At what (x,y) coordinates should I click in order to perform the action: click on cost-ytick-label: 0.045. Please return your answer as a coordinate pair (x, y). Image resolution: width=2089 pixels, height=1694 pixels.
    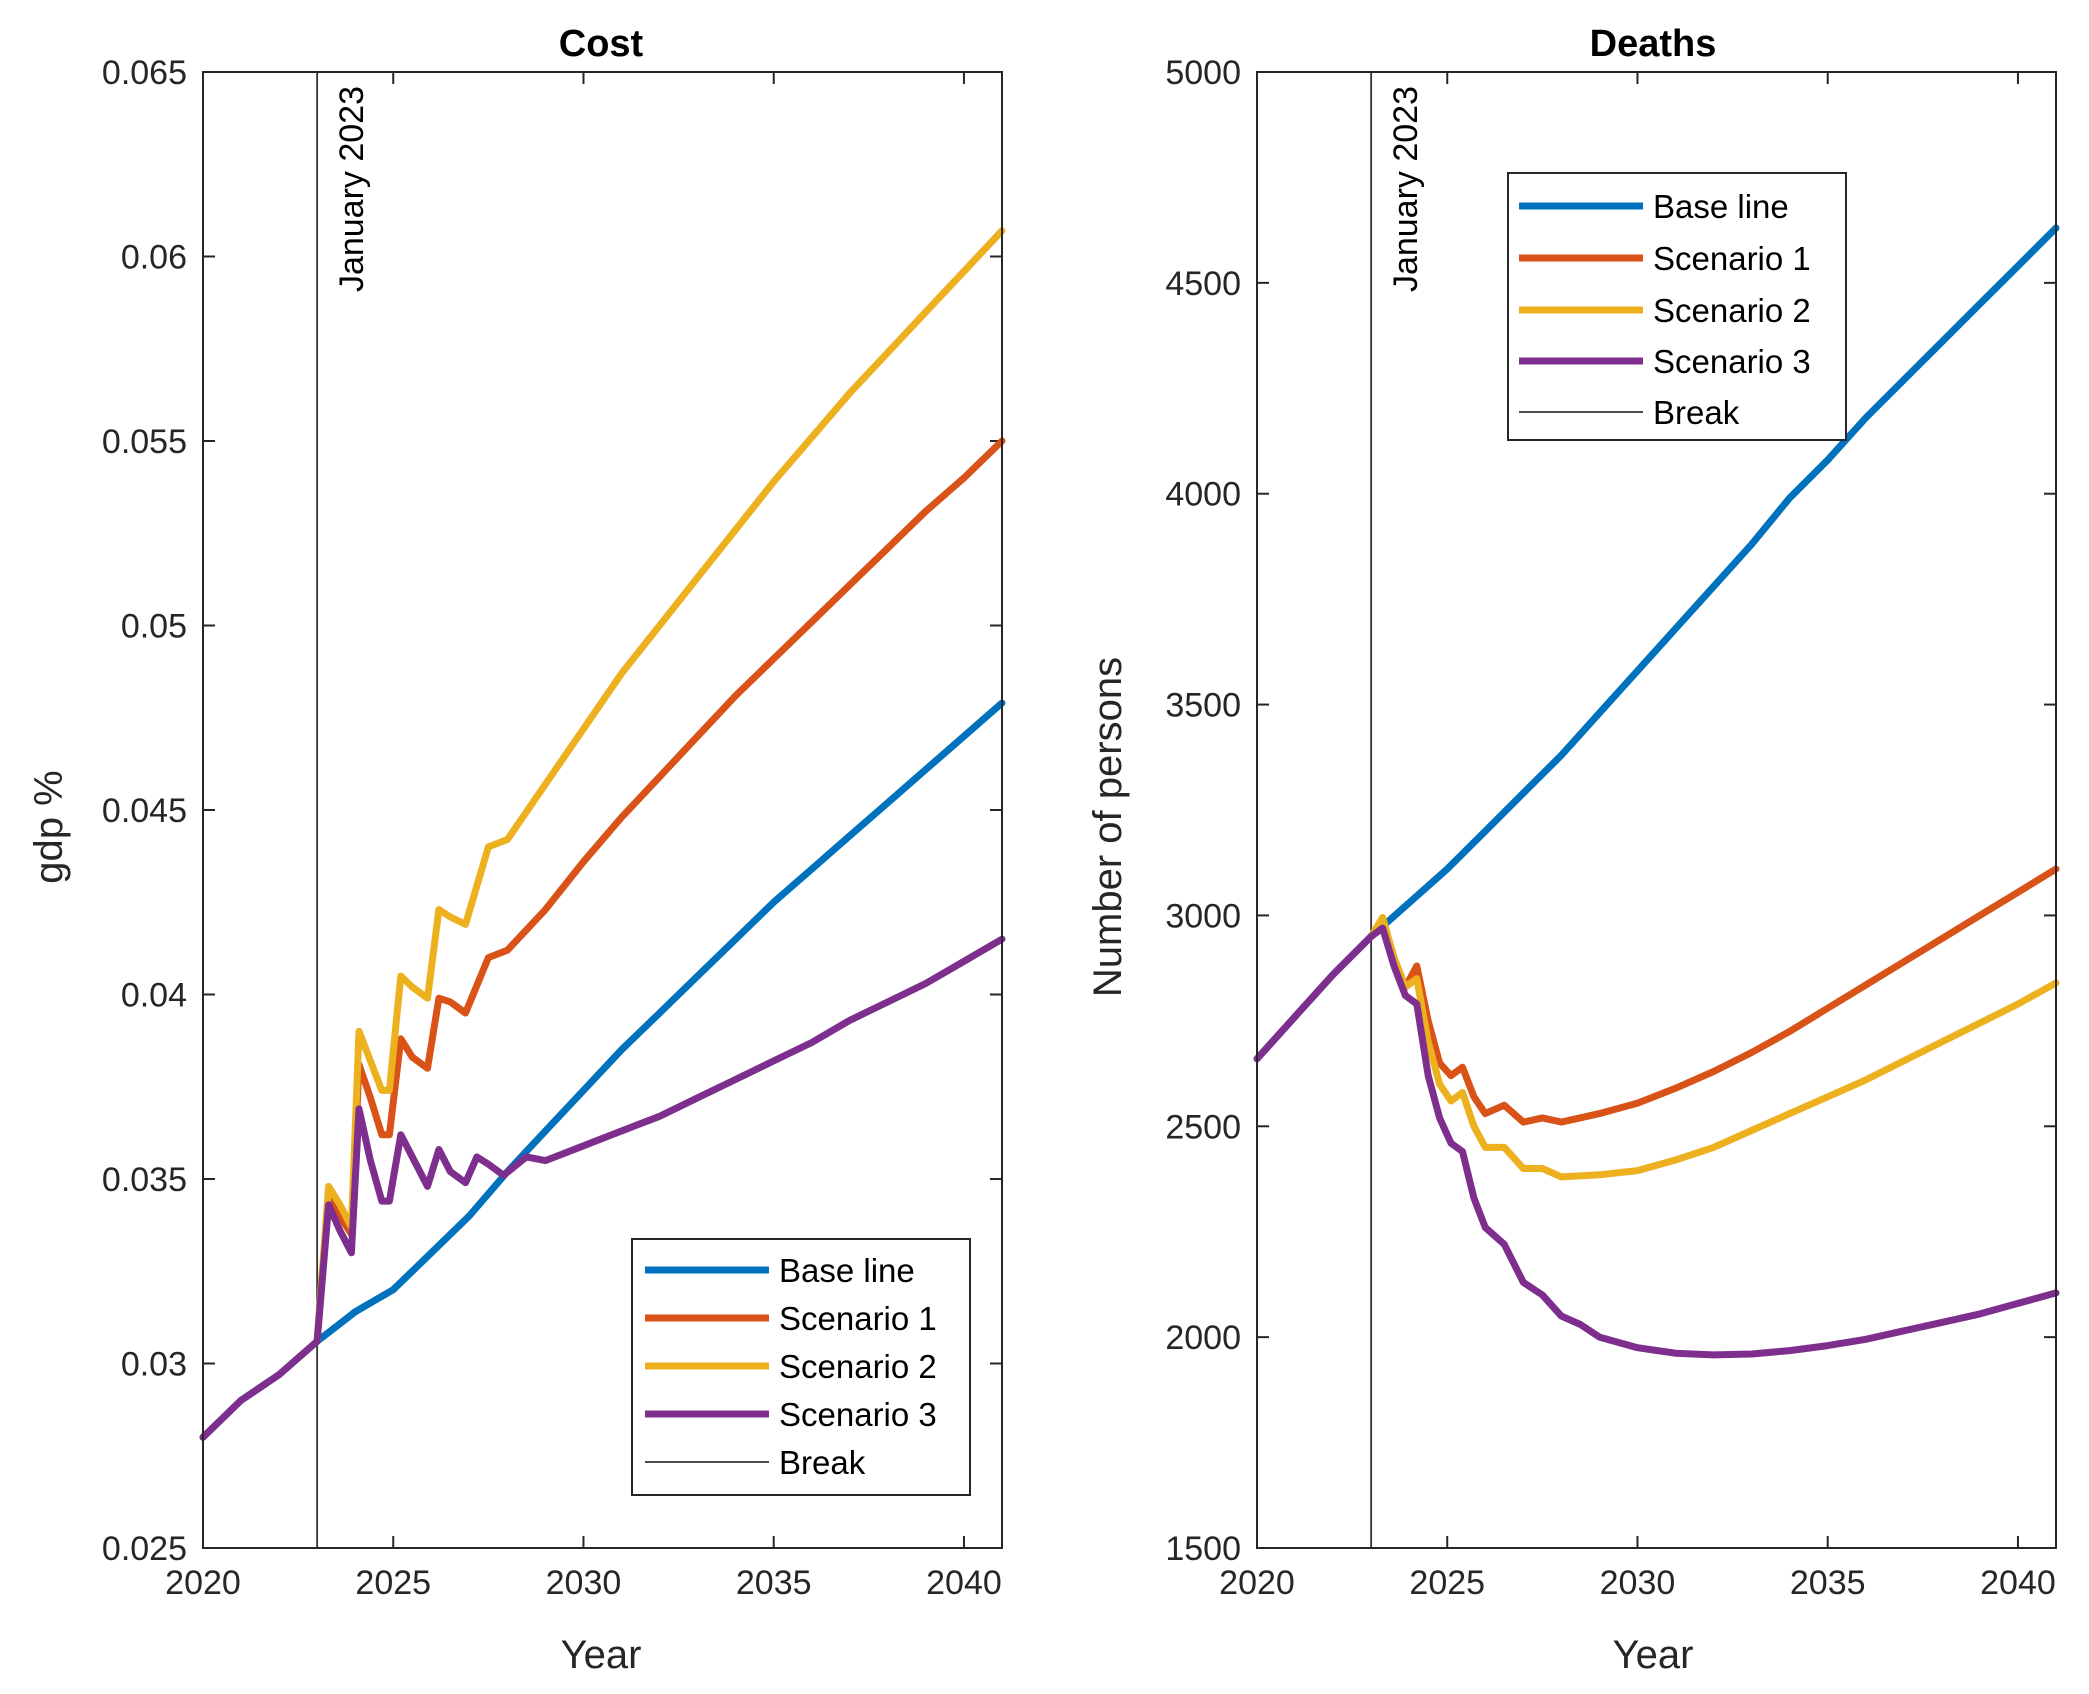
    Looking at the image, I should click on (144, 811).